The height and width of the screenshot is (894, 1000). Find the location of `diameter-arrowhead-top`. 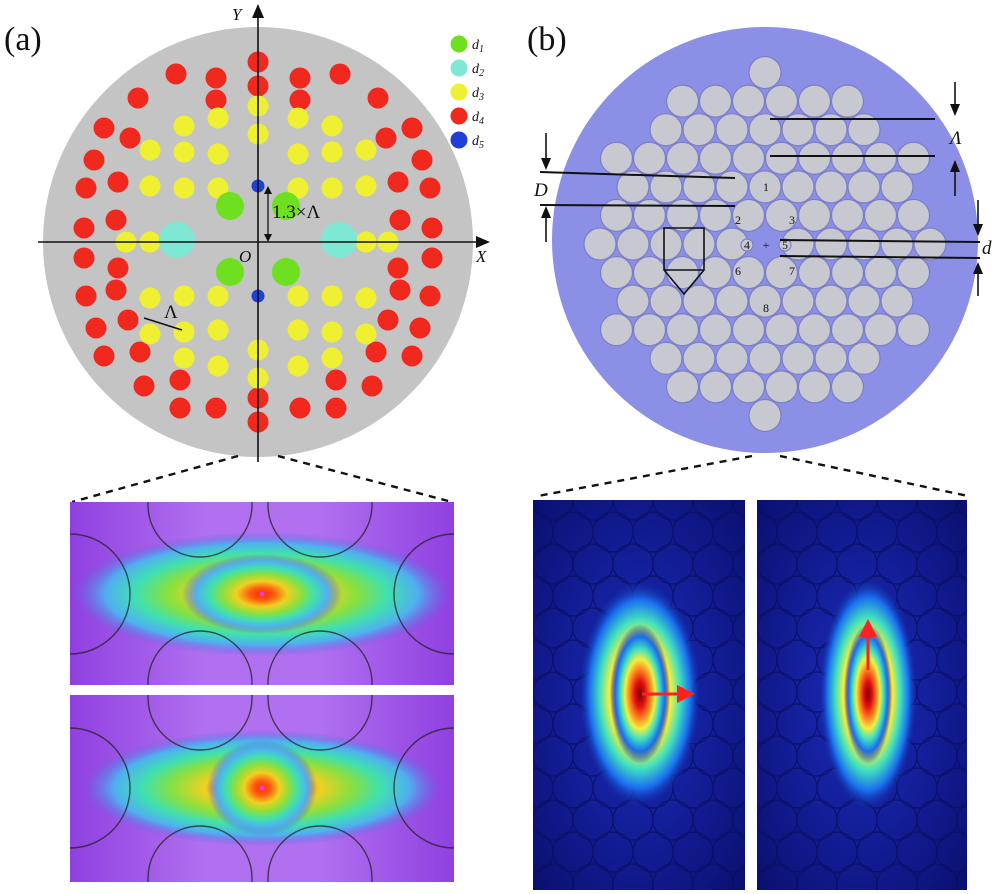

diameter-arrowhead-top is located at coordinates (546, 164).